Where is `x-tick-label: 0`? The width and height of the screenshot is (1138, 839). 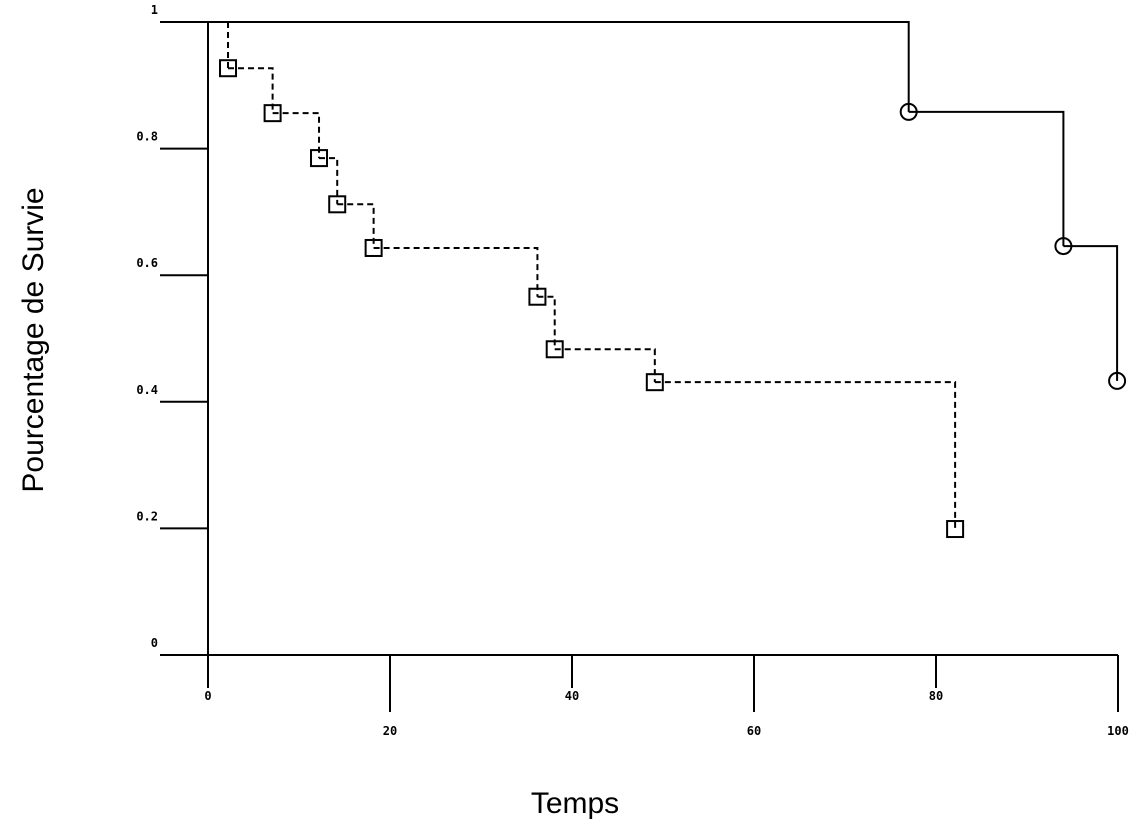
x-tick-label: 0 is located at coordinates (207, 696).